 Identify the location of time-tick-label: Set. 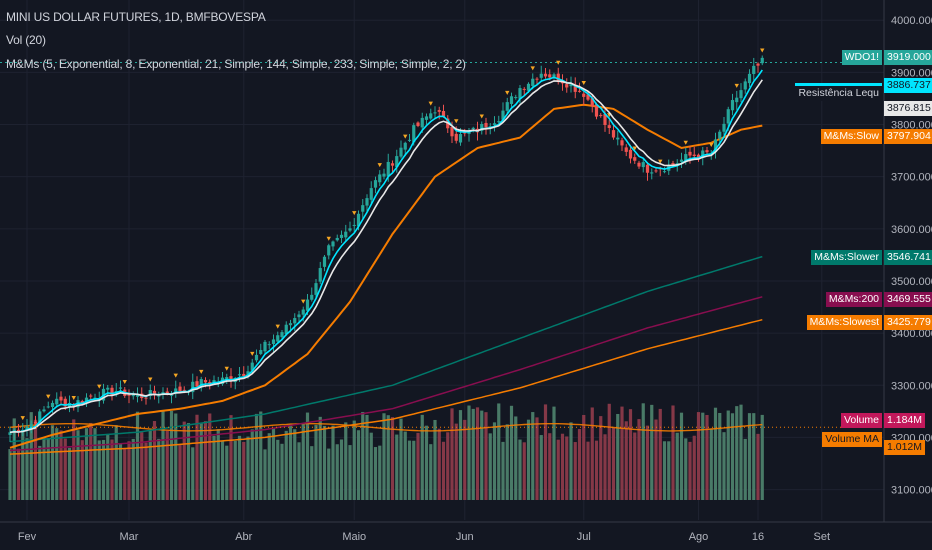
(821, 537).